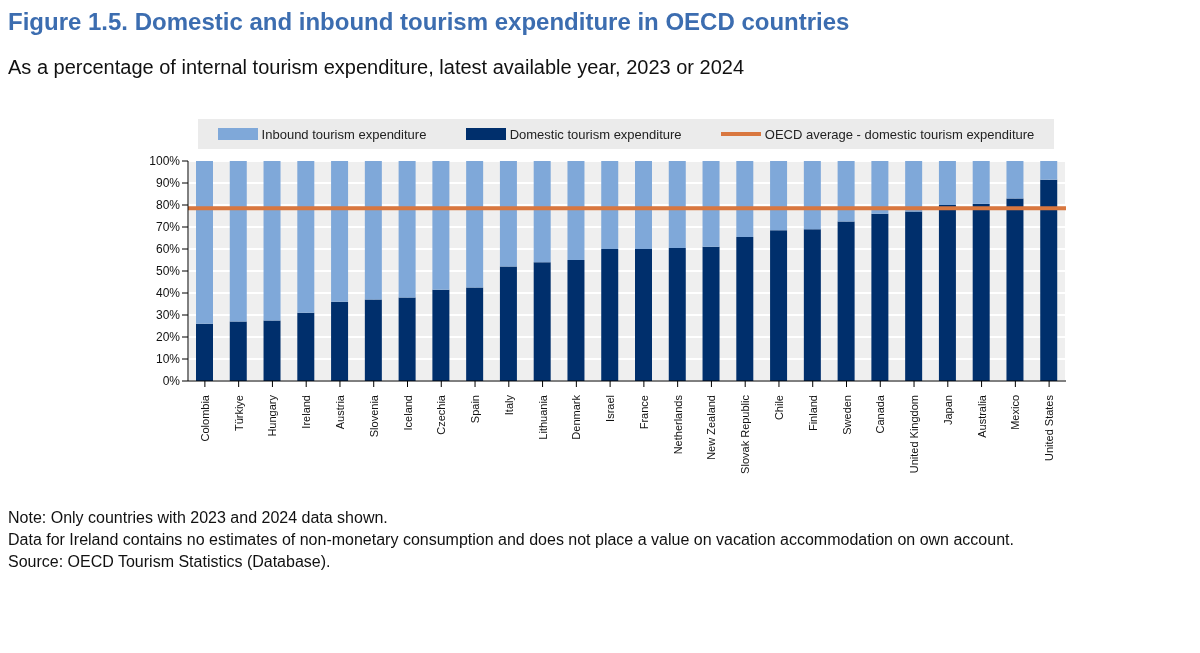 This screenshot has width=1200, height=653. I want to click on y-tick-label: 80%, so click(168, 205).